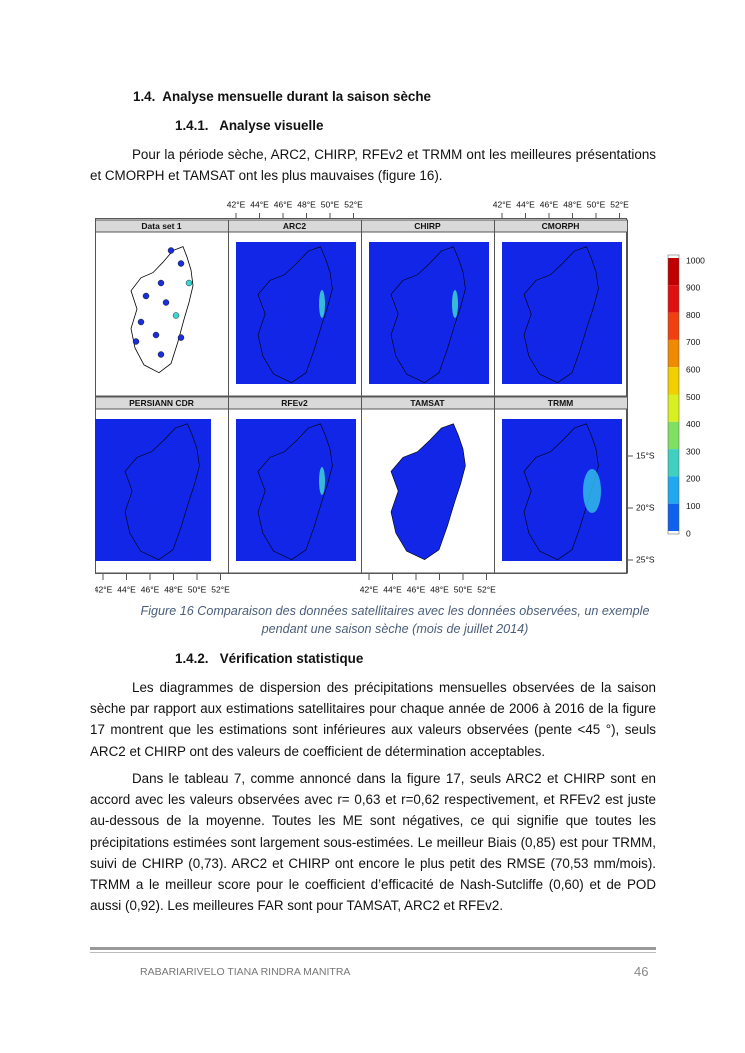  I want to click on colorbar-label: 700, so click(693, 342).